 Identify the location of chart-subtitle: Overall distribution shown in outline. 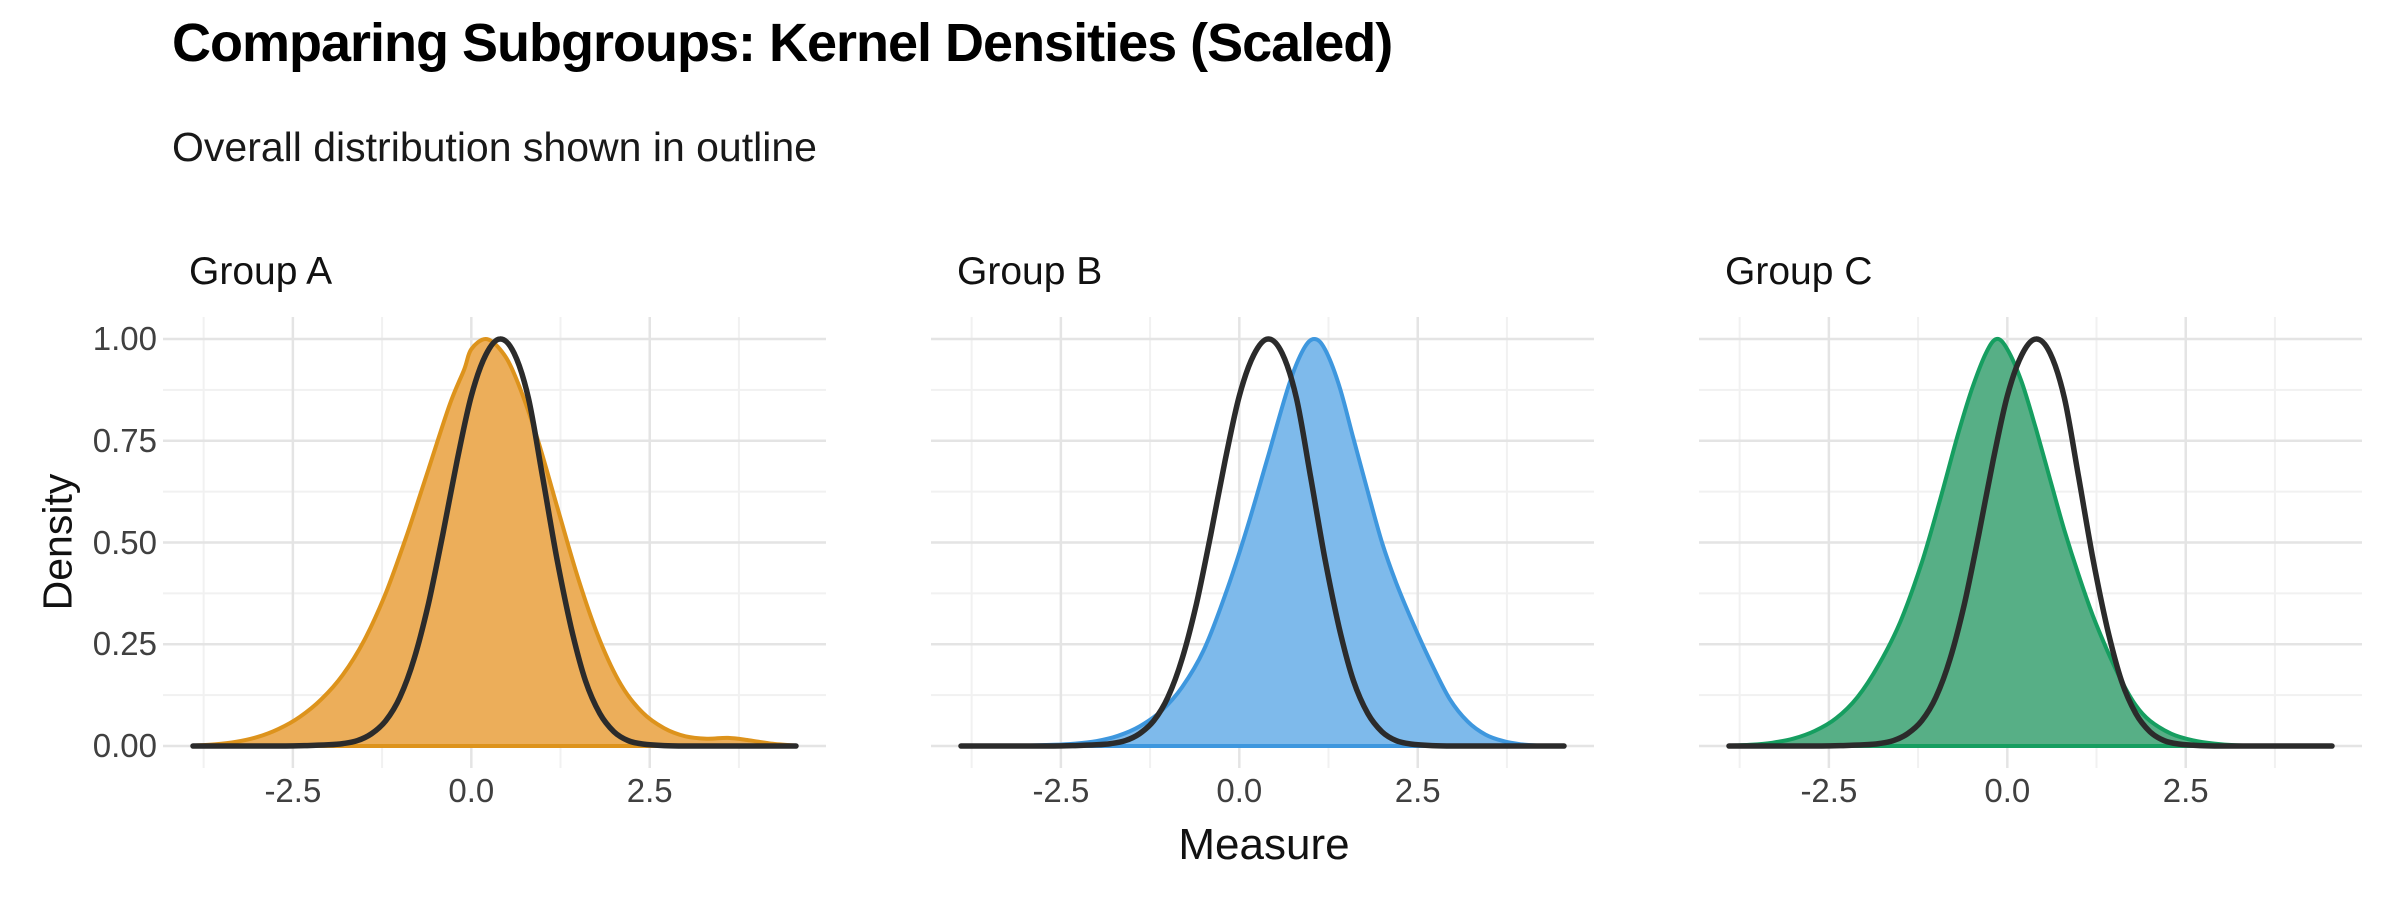
(494, 147).